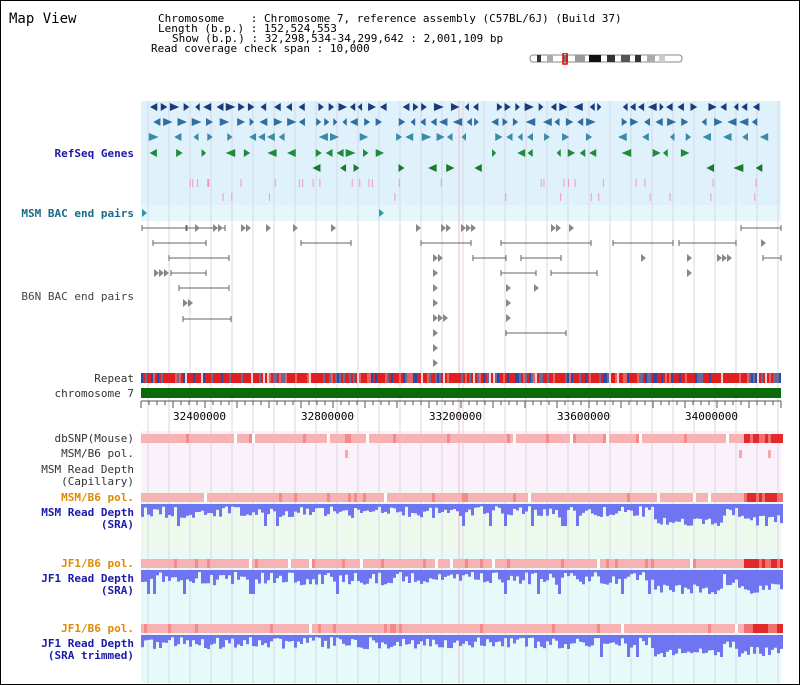 The image size is (800, 685). I want to click on track-label-msm-sra: MSM Read Depth (SRA), so click(87, 519).